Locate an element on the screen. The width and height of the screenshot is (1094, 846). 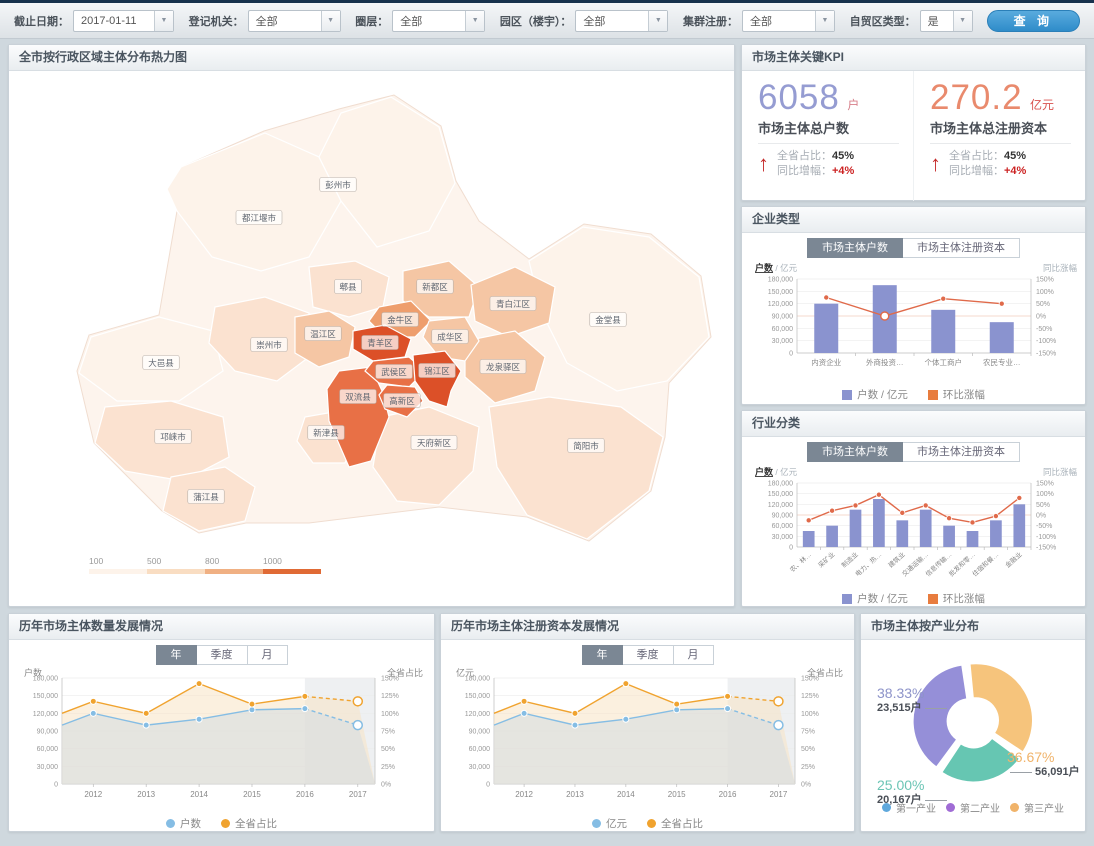
district-pengzhou is located at coordinates (387, 172).